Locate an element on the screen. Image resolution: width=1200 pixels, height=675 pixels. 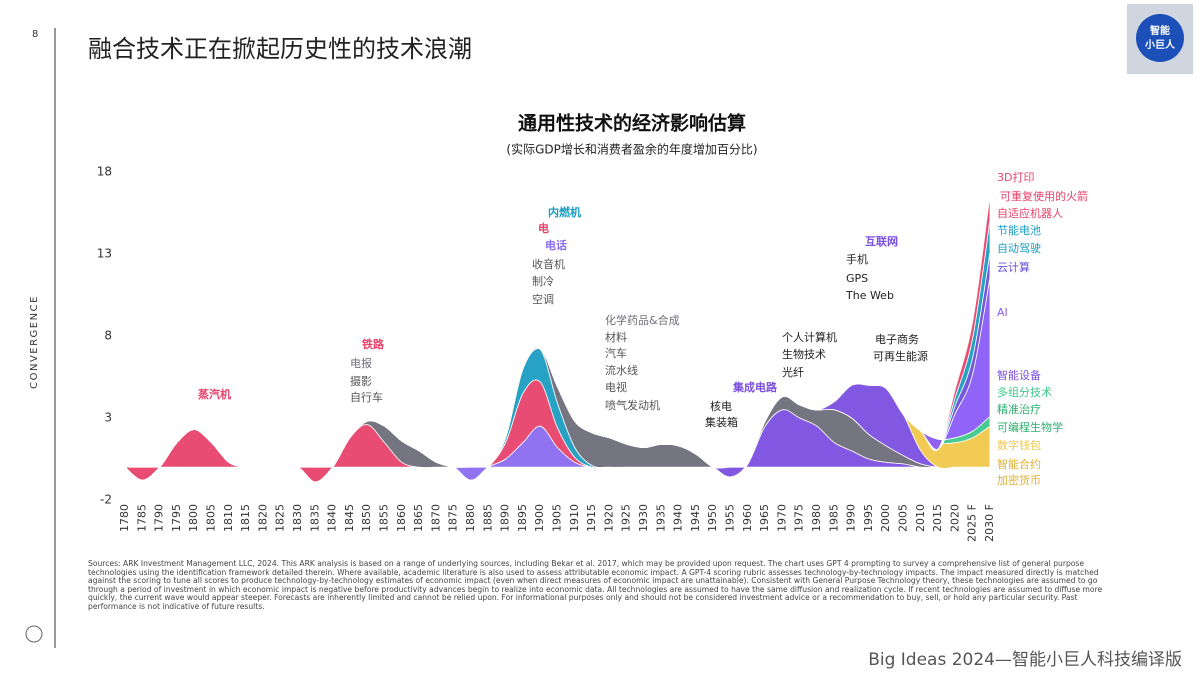
series-label: 化学药品&合成 is located at coordinates (642, 320).